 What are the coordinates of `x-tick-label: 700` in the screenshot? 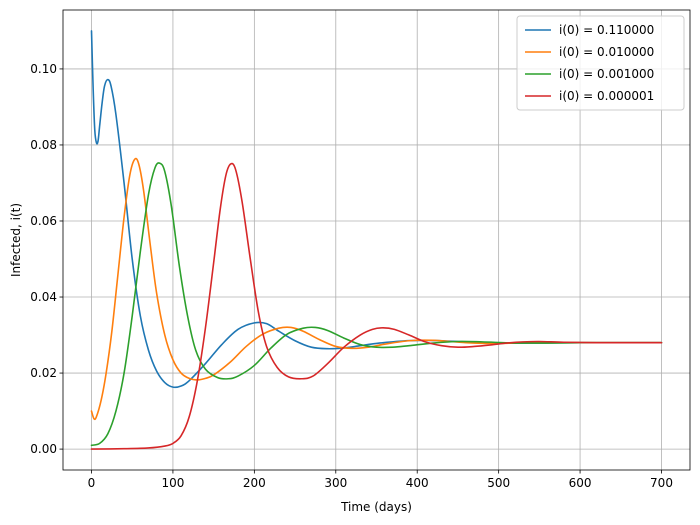 It's located at (661, 483).